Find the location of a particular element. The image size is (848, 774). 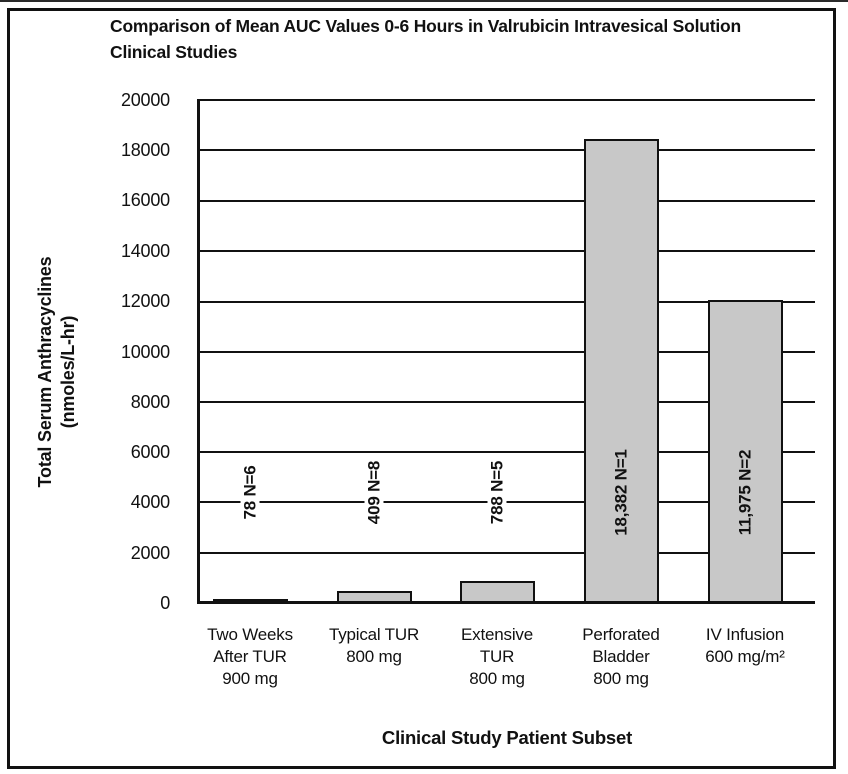

x-category-line: Bladder is located at coordinates (621, 656).